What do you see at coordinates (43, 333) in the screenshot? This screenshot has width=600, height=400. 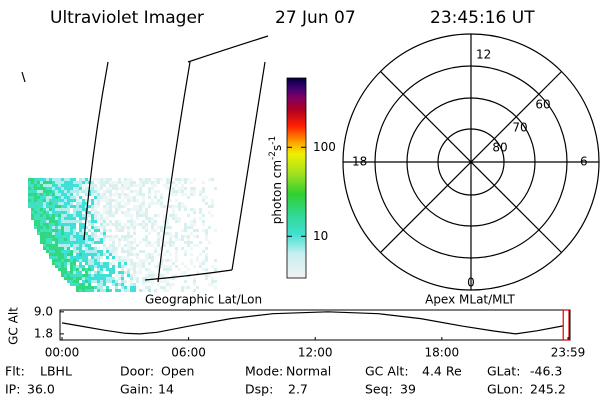 I see `y-tick-label: 1.8` at bounding box center [43, 333].